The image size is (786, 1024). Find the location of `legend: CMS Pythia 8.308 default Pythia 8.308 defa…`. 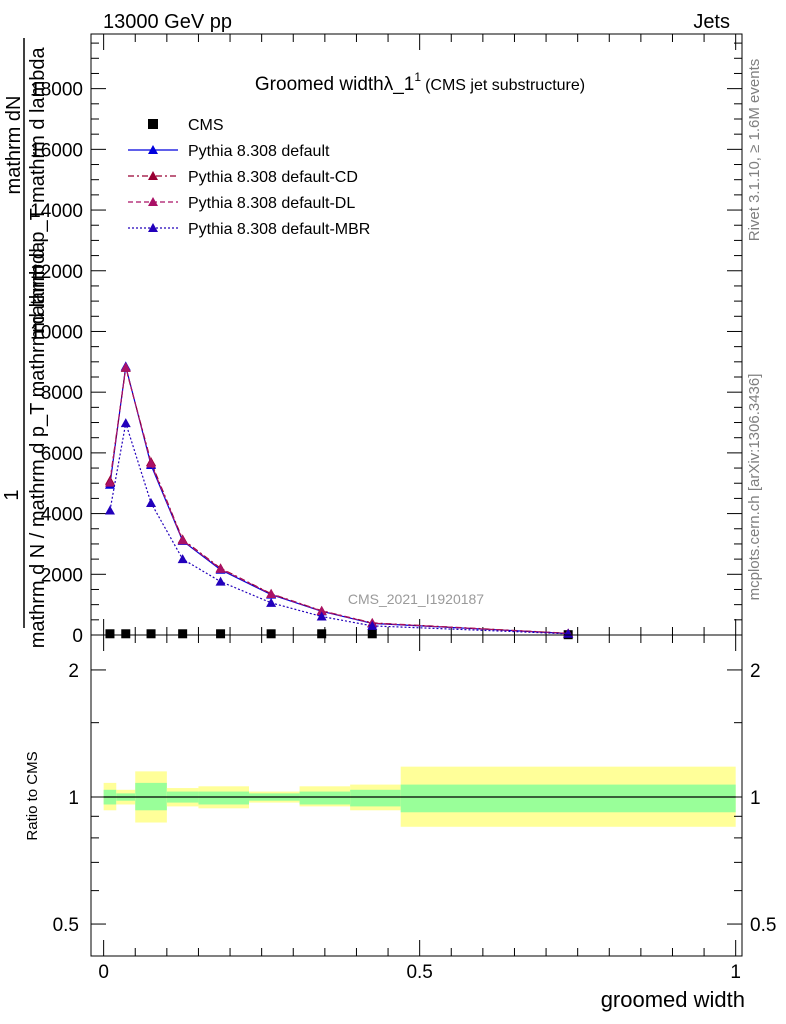

legend: CMS Pythia 8.308 default Pythia 8.308 defa… is located at coordinates (249, 177).